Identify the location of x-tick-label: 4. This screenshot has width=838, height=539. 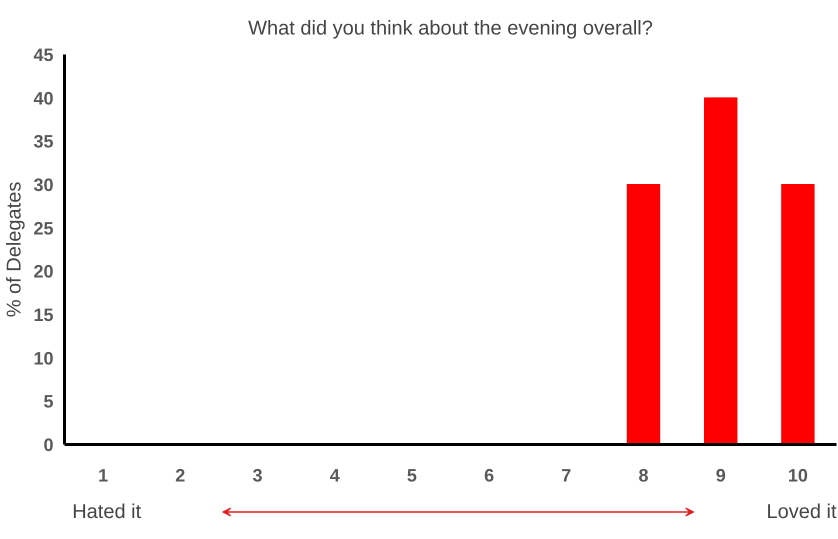
(335, 476).